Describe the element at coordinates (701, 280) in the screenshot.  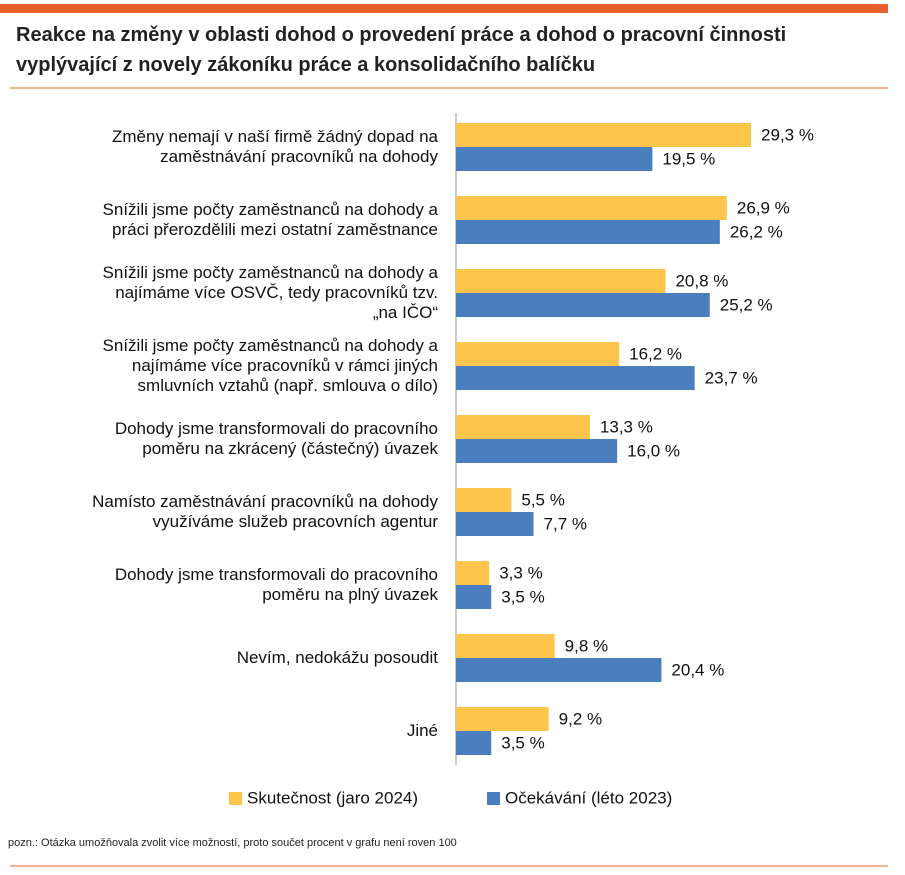
I see `value-label: 20,8 %` at that location.